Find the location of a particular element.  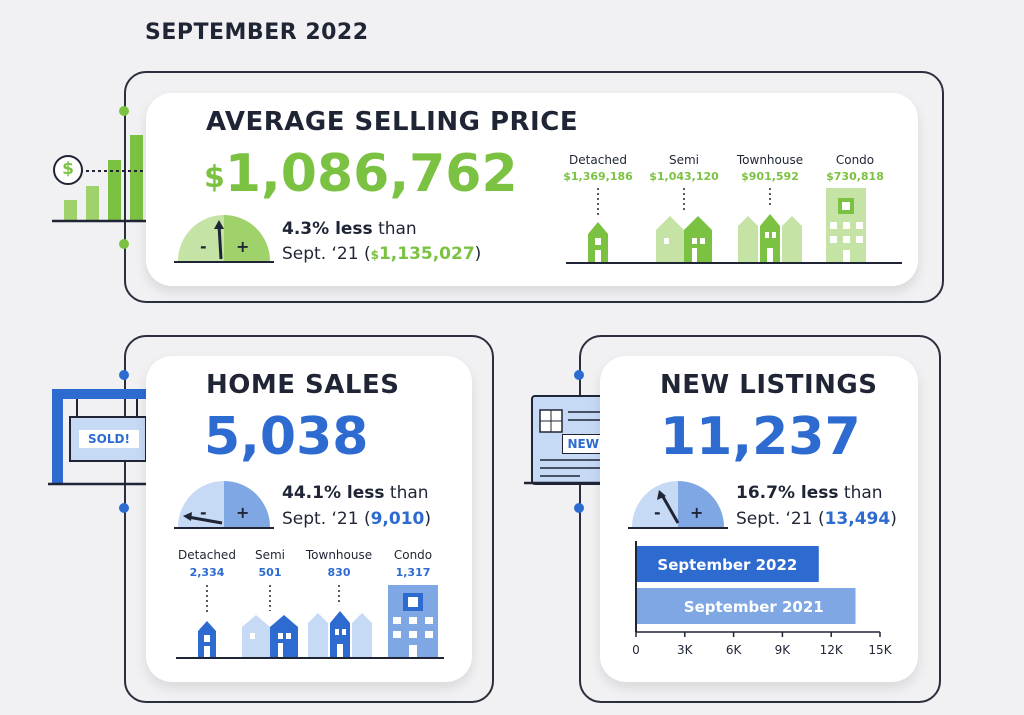

listings-gauge-plus: + is located at coordinates (697, 512).